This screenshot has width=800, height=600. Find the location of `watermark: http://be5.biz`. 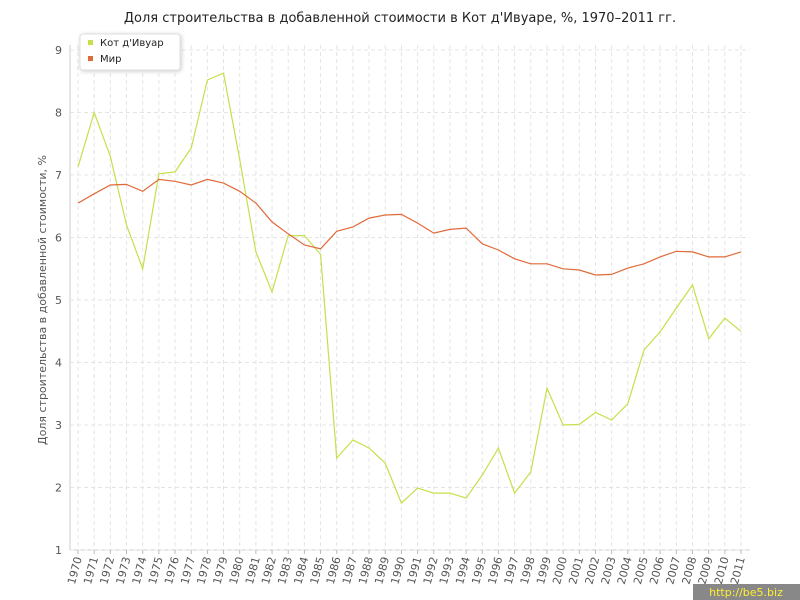

watermark: http://be5.biz is located at coordinates (746, 592).